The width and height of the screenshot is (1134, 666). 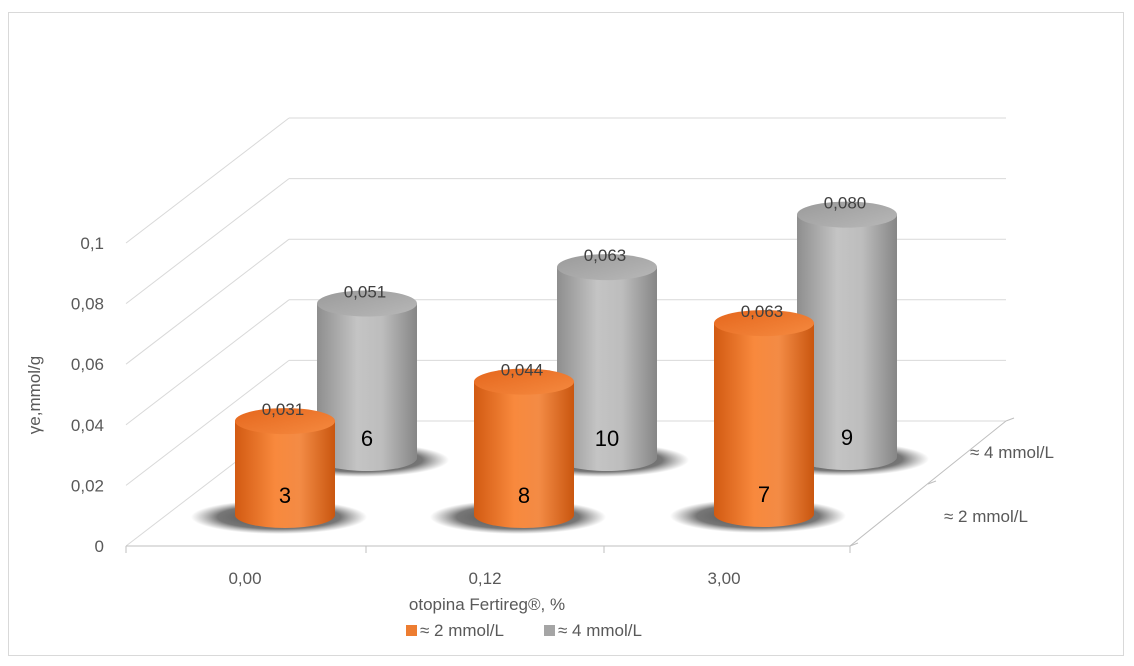 I want to click on bar-inner-label: 9, so click(x=847, y=437).